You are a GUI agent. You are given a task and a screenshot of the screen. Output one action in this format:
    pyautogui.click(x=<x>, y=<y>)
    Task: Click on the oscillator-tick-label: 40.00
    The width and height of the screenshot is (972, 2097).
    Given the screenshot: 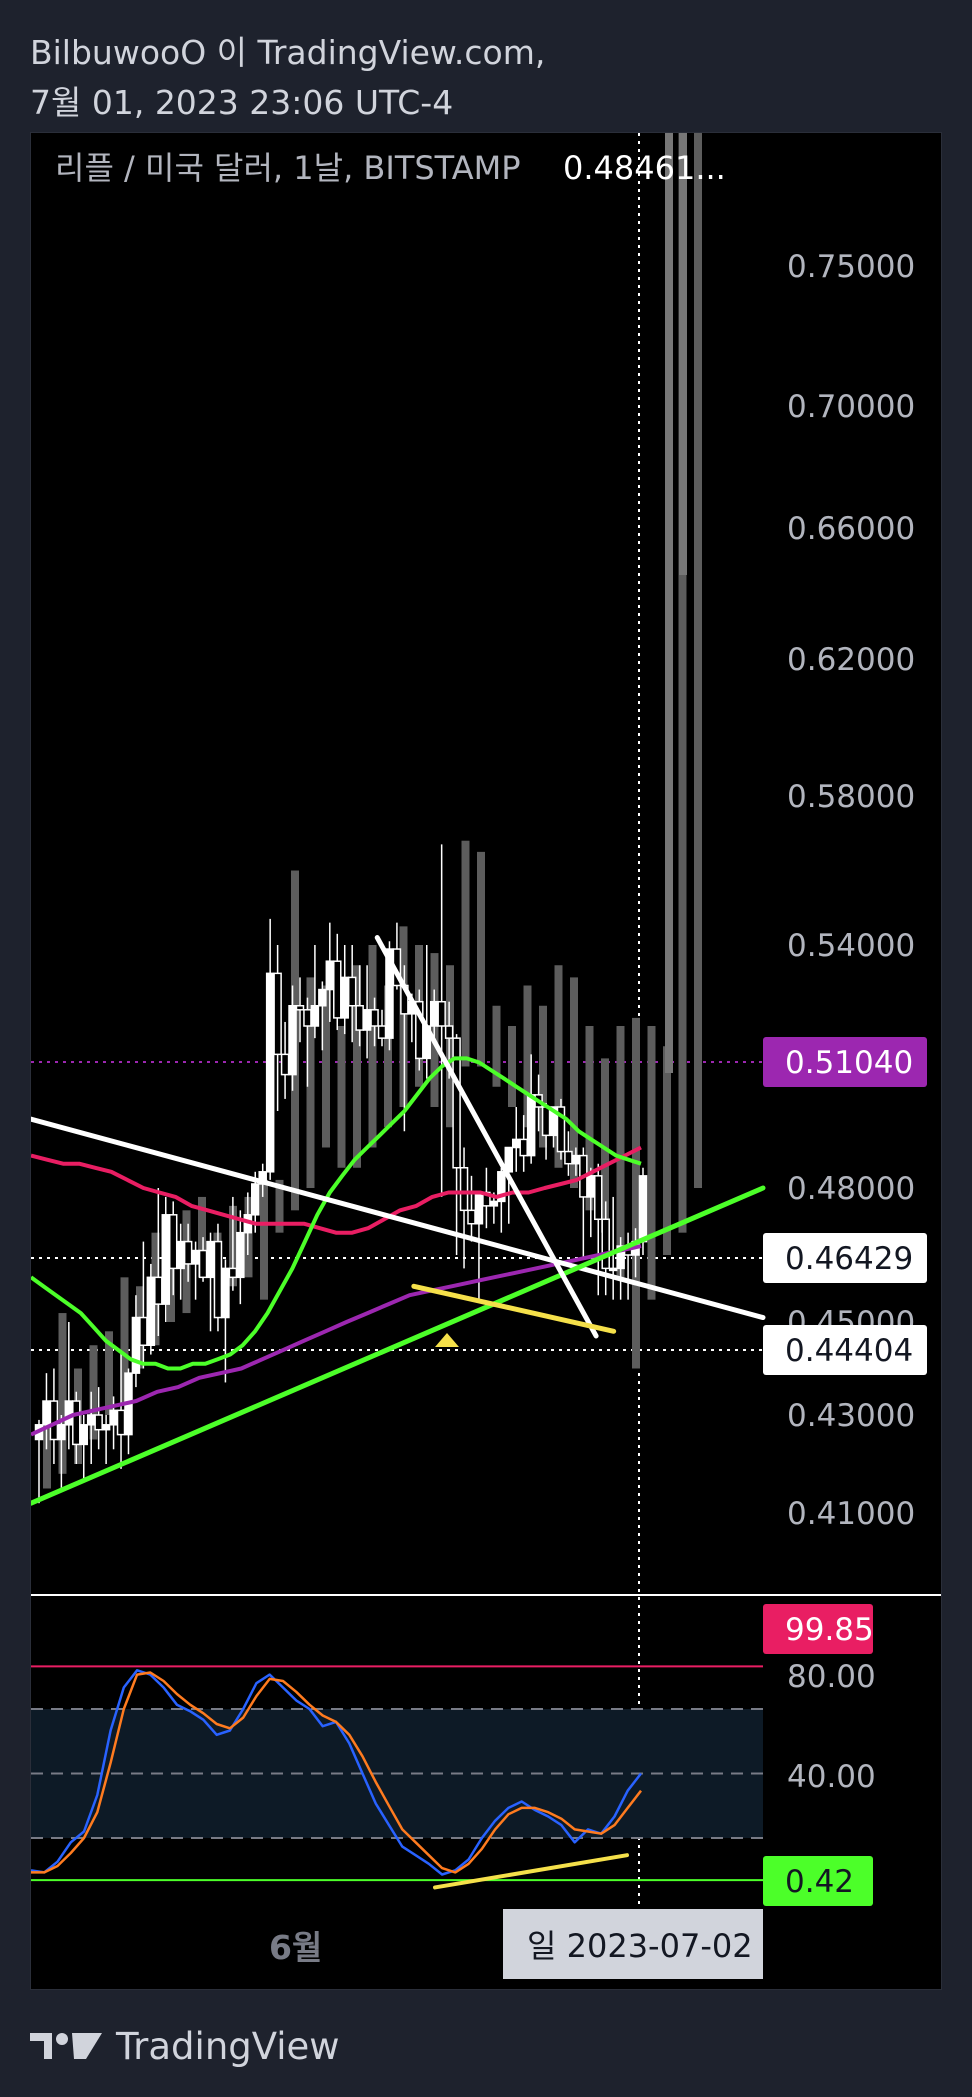 What is the action you would take?
    pyautogui.click(x=831, y=1777)
    